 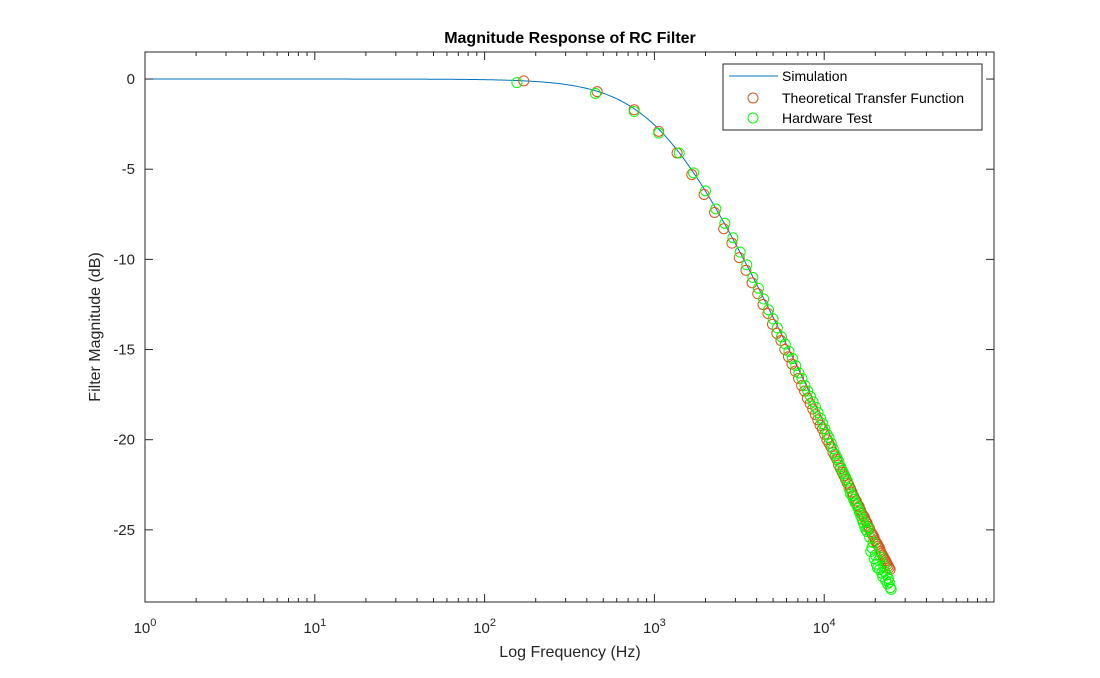 I want to click on y-tick-label: -15, so click(x=124, y=350).